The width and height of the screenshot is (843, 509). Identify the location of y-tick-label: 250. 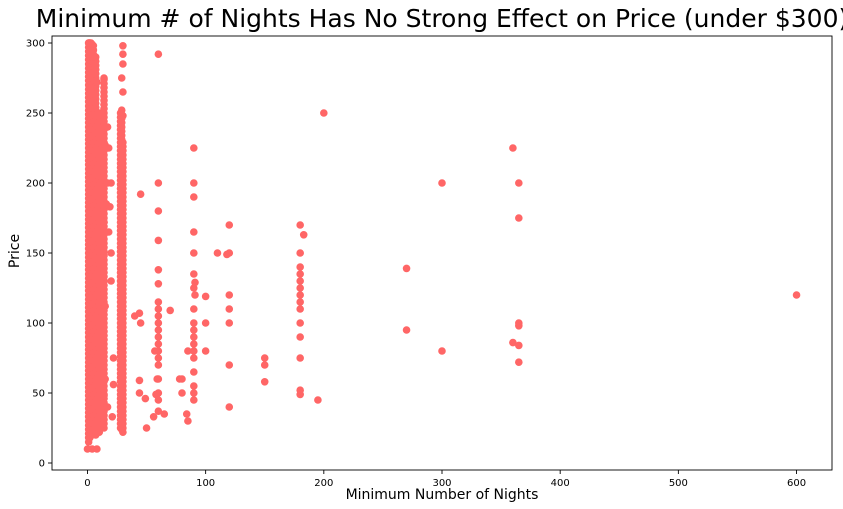
(35, 114).